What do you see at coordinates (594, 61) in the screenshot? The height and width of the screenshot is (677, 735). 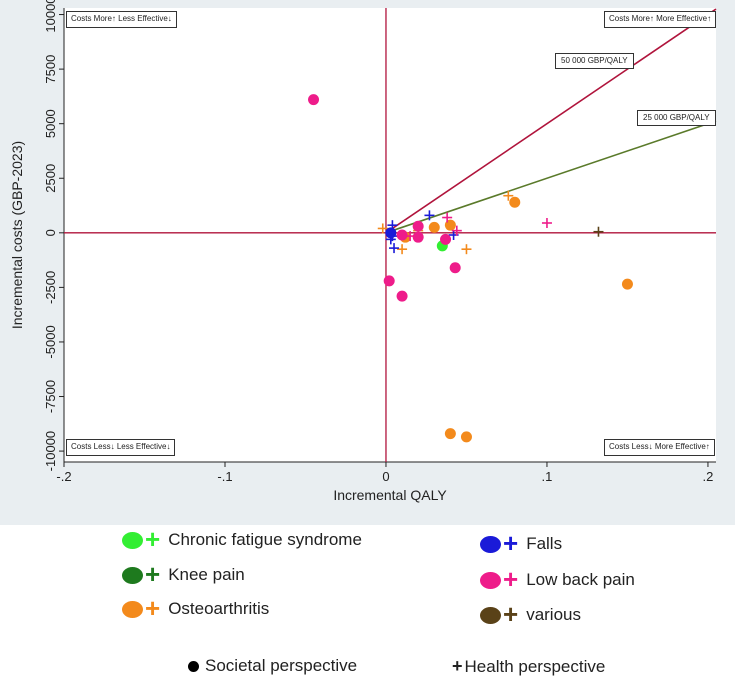 I see `threshold-label-50000: 50 000 GBP/QALY` at bounding box center [594, 61].